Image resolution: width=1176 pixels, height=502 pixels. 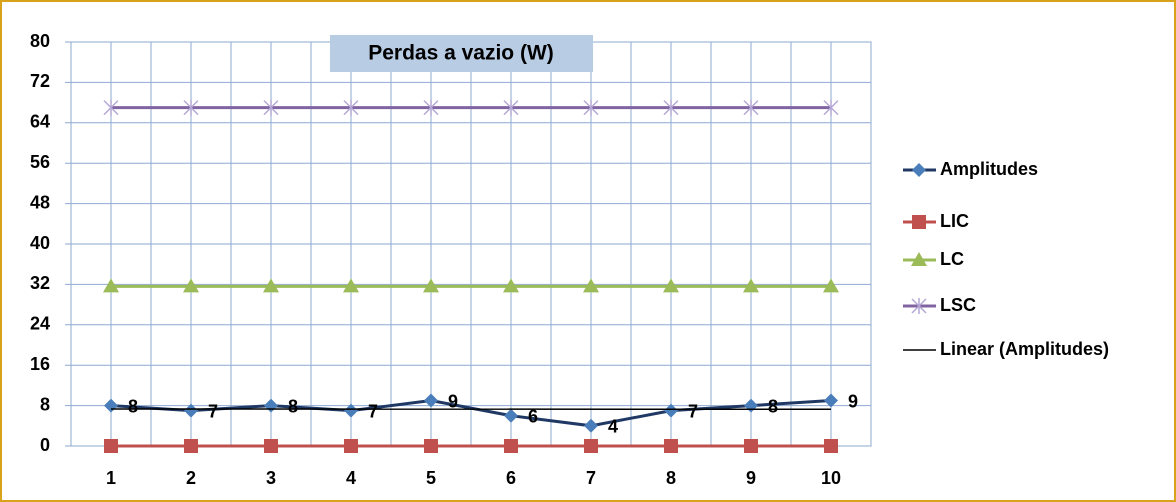 I want to click on series-line, so click(x=471, y=413).